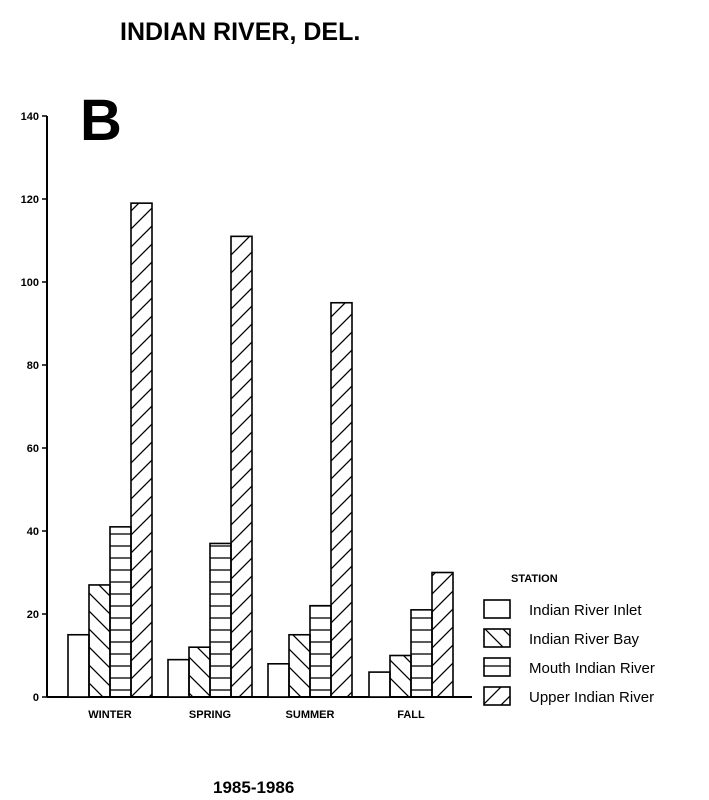  What do you see at coordinates (220, 620) in the screenshot?
I see `bar-spring-mouth-indian-river` at bounding box center [220, 620].